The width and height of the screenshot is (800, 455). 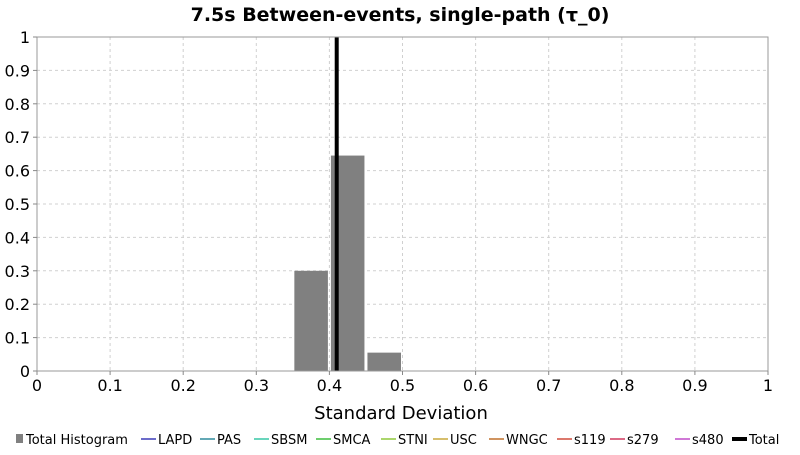 I want to click on x-tick-label: 0.4, so click(x=329, y=385).